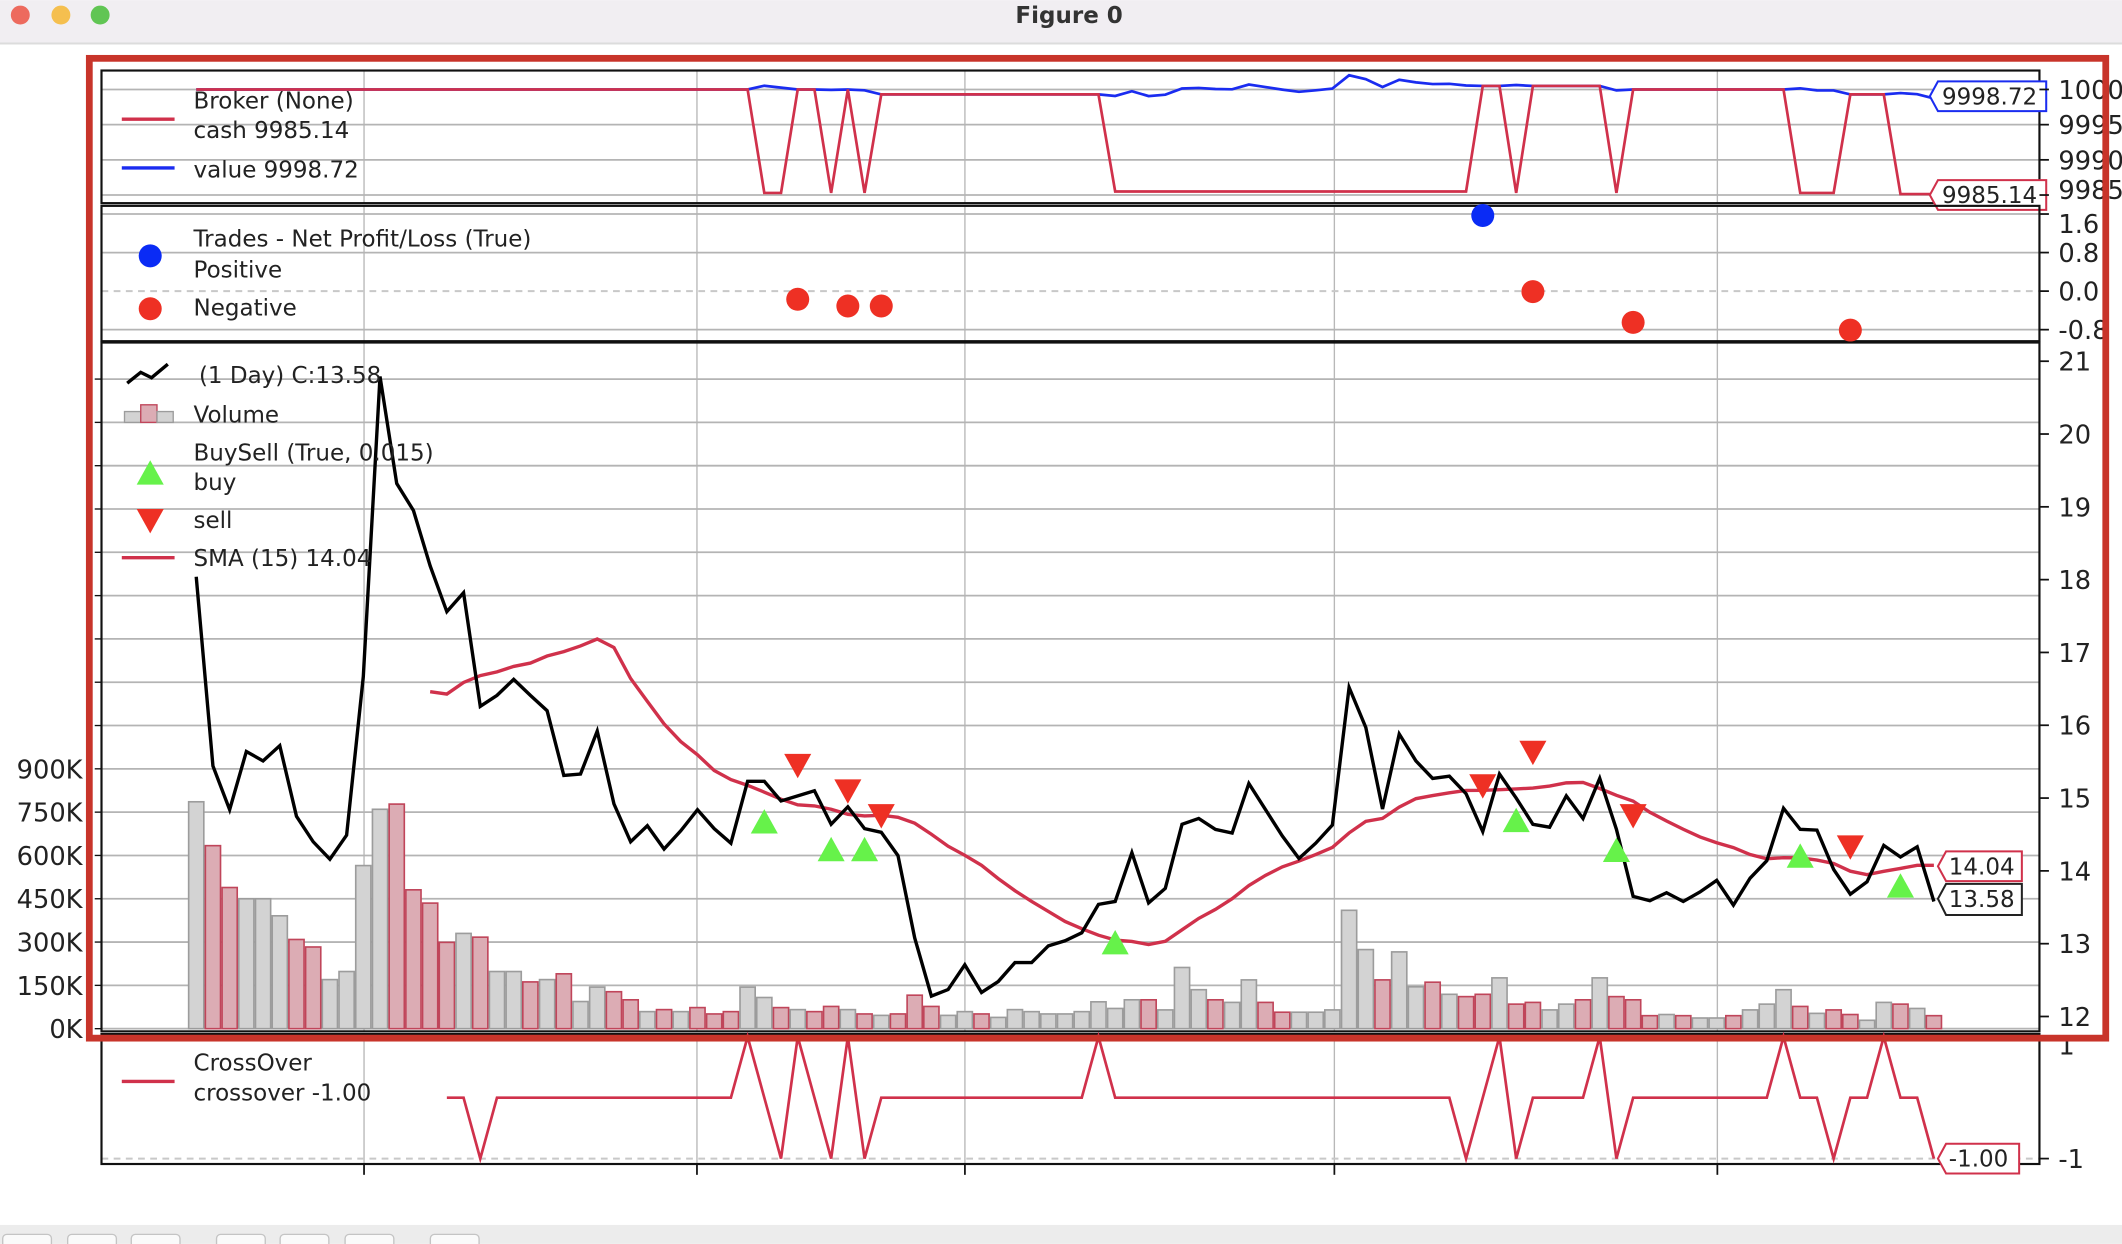 This screenshot has width=2122, height=1244. Describe the element at coordinates (100, 15) in the screenshot. I see `maximize-window-button` at that location.